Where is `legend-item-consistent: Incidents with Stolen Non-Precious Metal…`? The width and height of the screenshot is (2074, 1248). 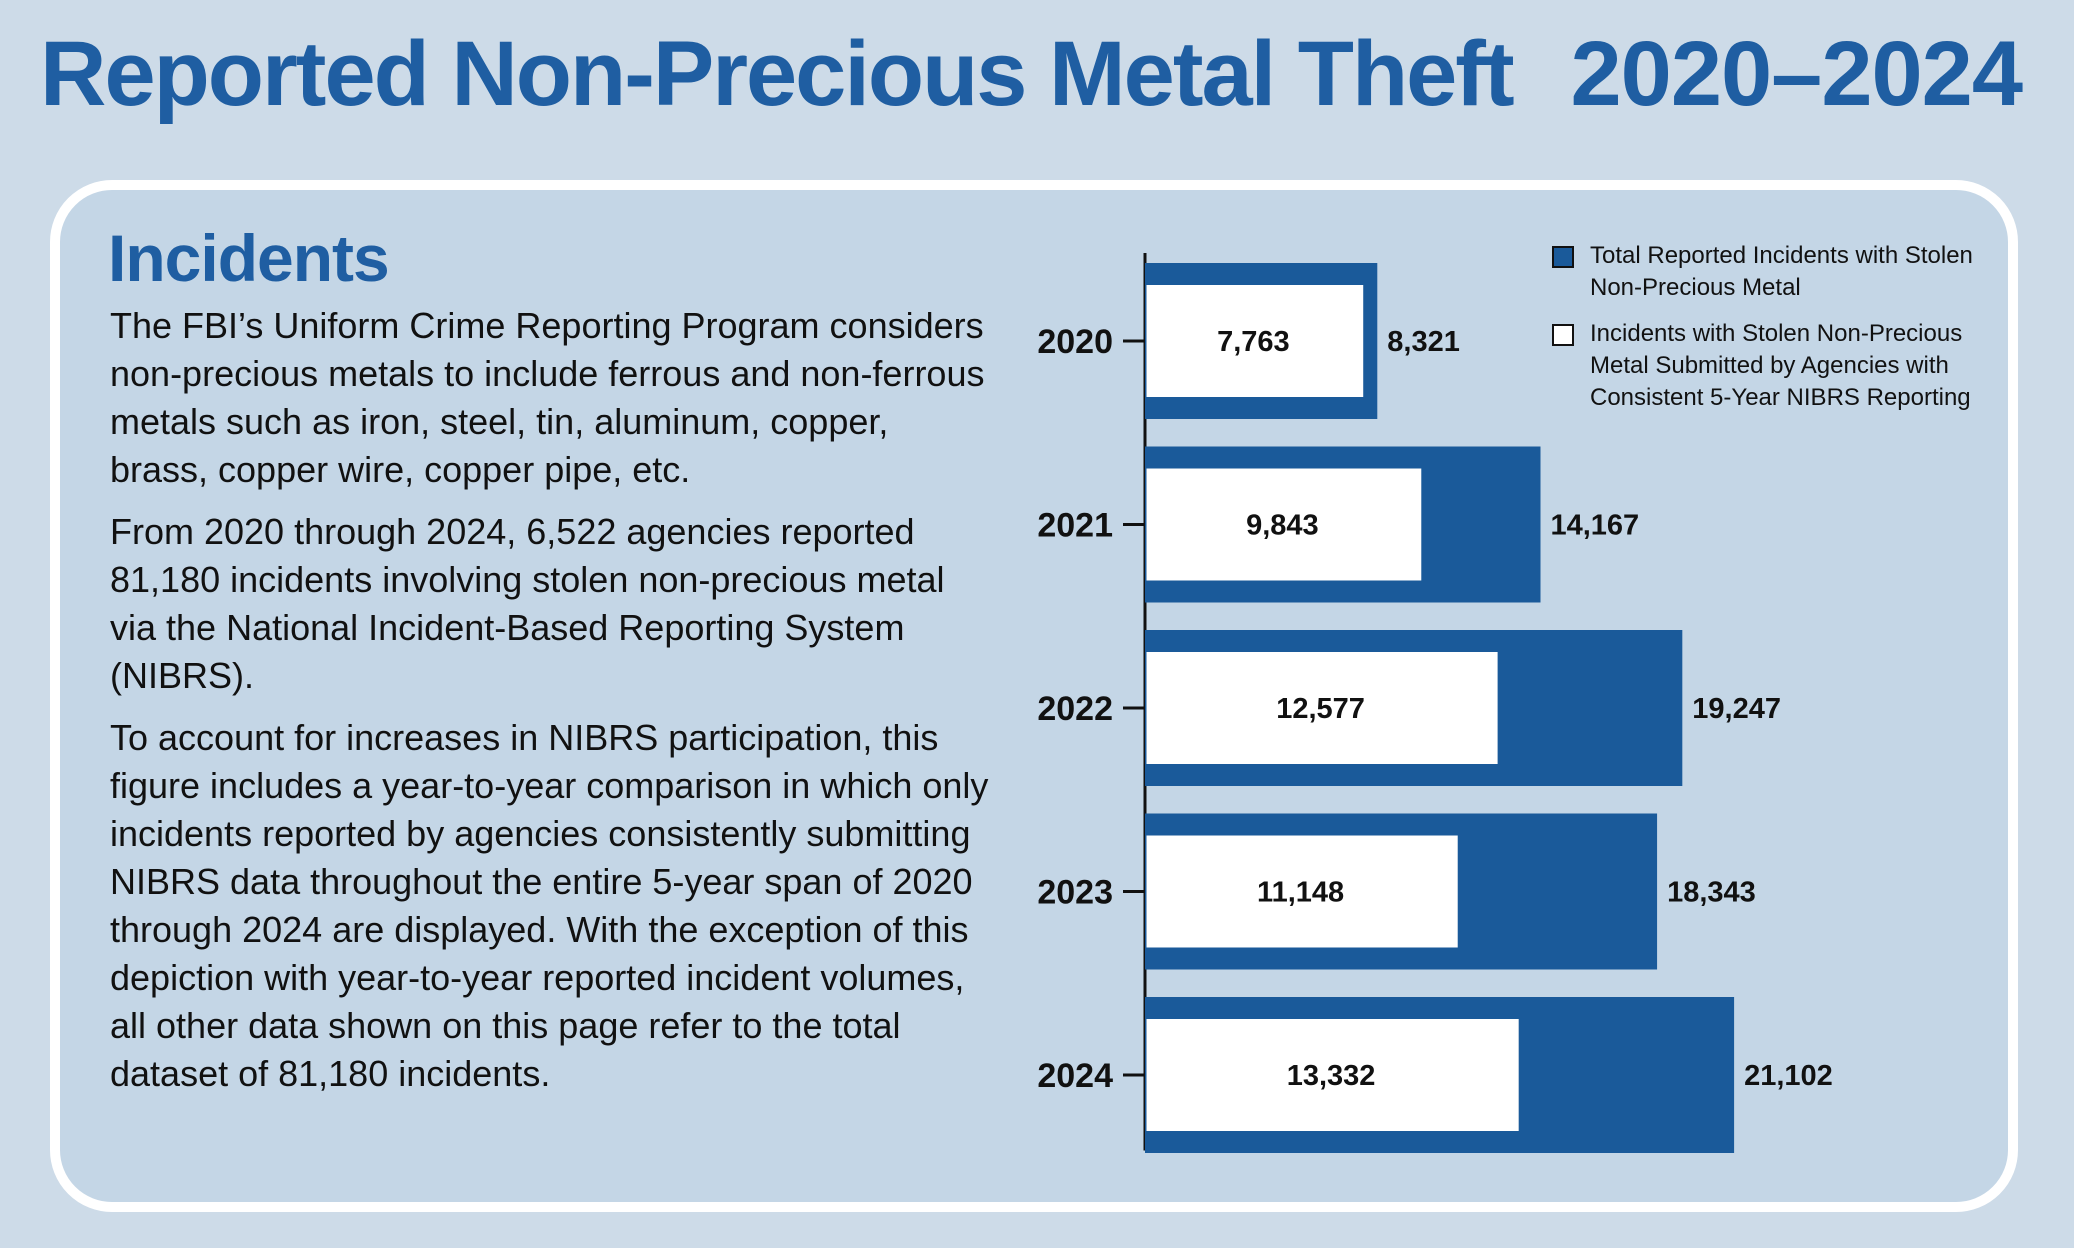
legend-item-consistent: Incidents with Stolen Non-Precious Metal… is located at coordinates (1772, 366).